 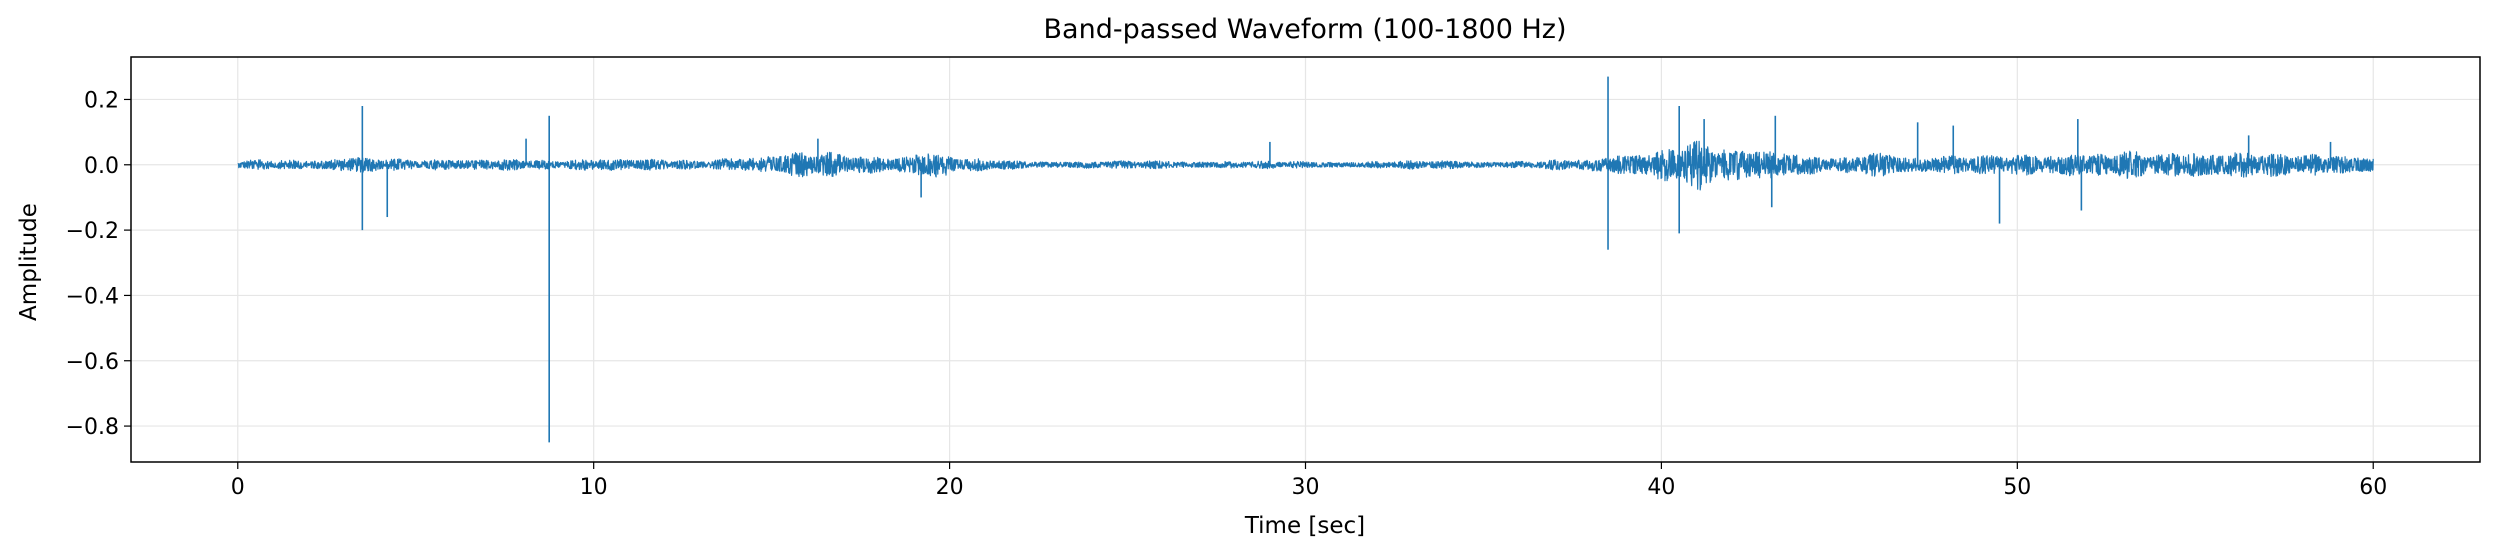 I want to click on y-tick-label: −0.2, so click(x=92, y=231).